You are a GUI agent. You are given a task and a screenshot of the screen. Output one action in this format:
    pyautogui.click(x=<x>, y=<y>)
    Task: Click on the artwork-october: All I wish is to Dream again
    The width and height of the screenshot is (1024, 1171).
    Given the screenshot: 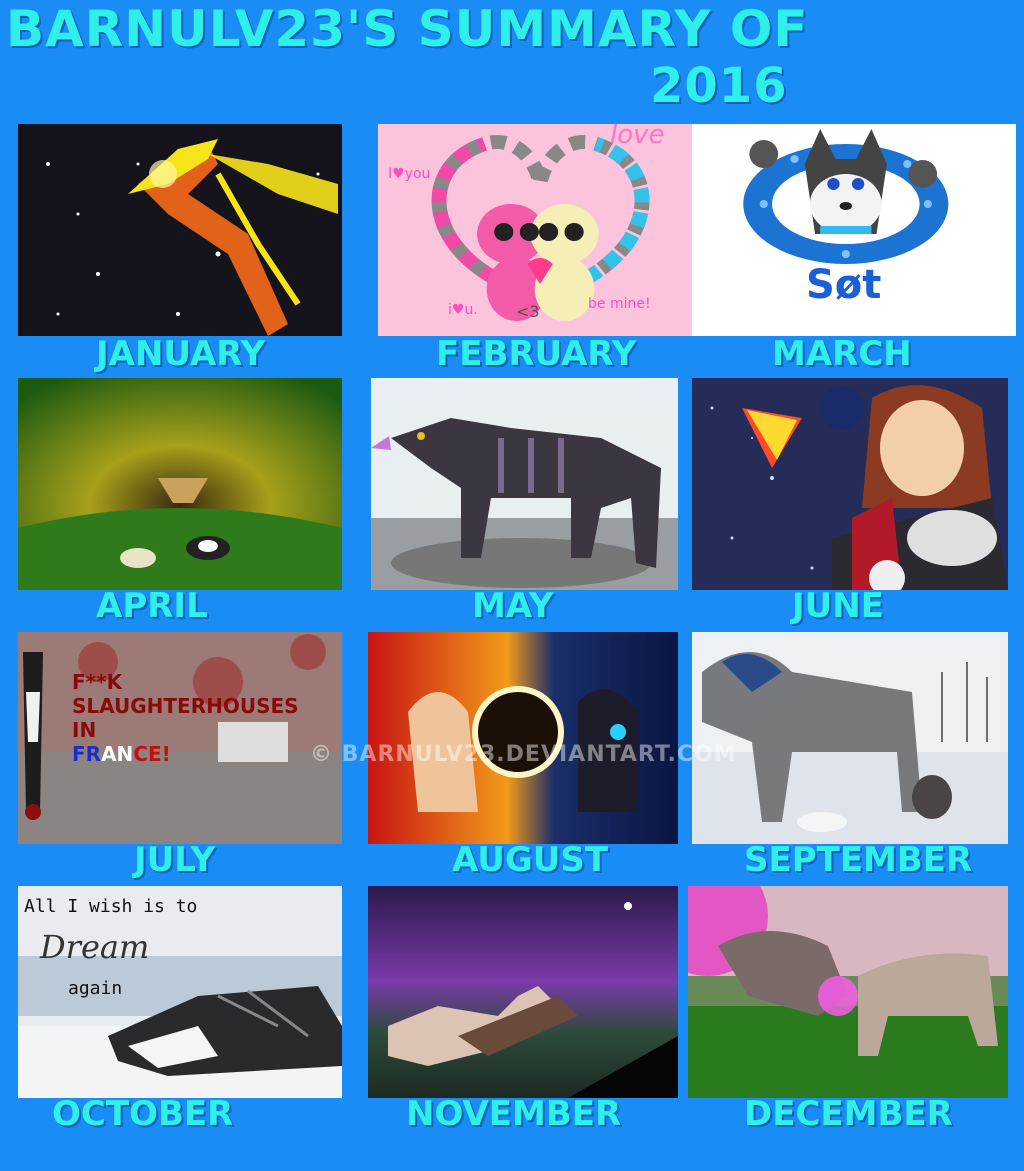 What is the action you would take?
    pyautogui.click(x=180, y=992)
    